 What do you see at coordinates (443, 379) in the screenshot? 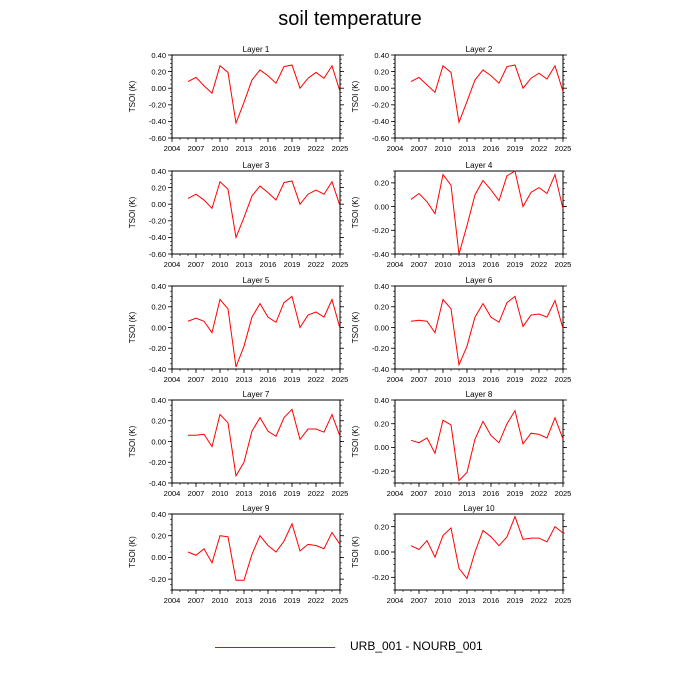
I see `panel-6-xtick-label: 2010` at bounding box center [443, 379].